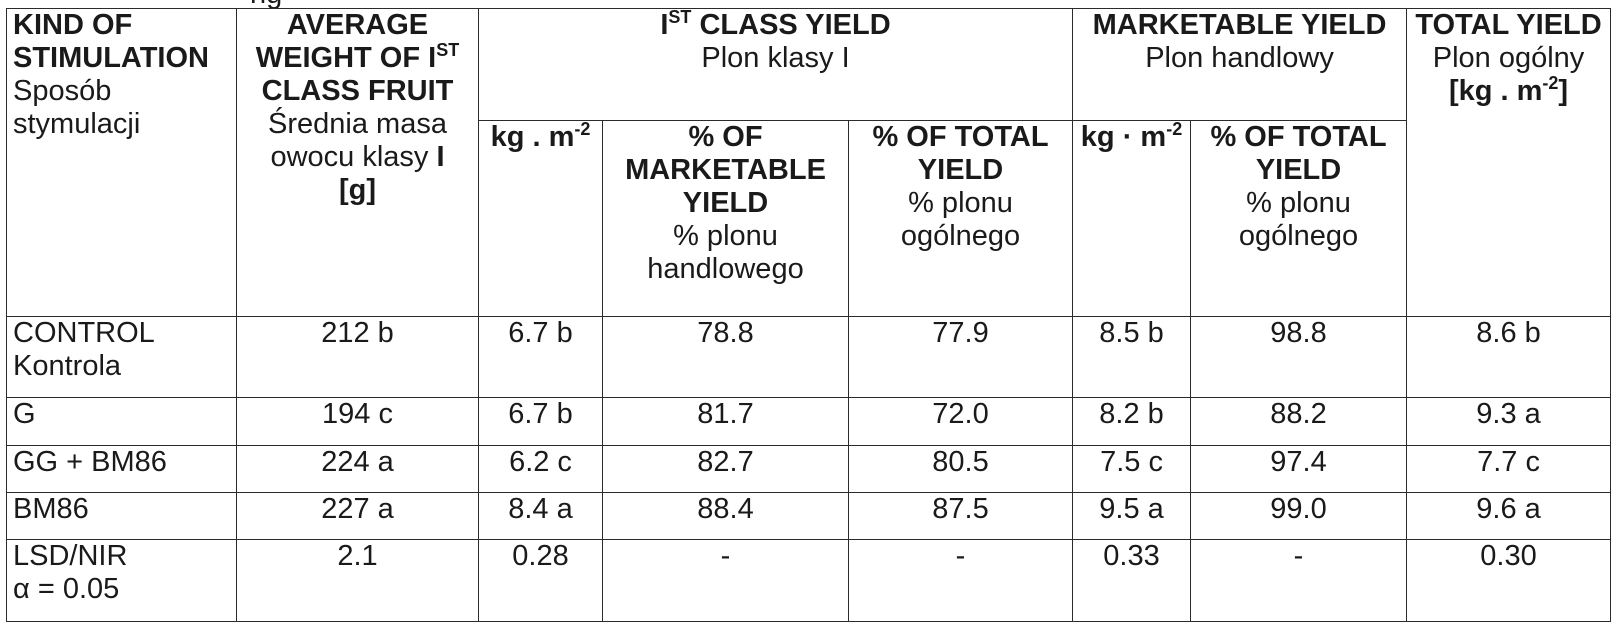 This screenshot has width=1618, height=625. Describe the element at coordinates (540, 468) in the screenshot. I see `cell-first-class-kg: 6.2 c` at that location.